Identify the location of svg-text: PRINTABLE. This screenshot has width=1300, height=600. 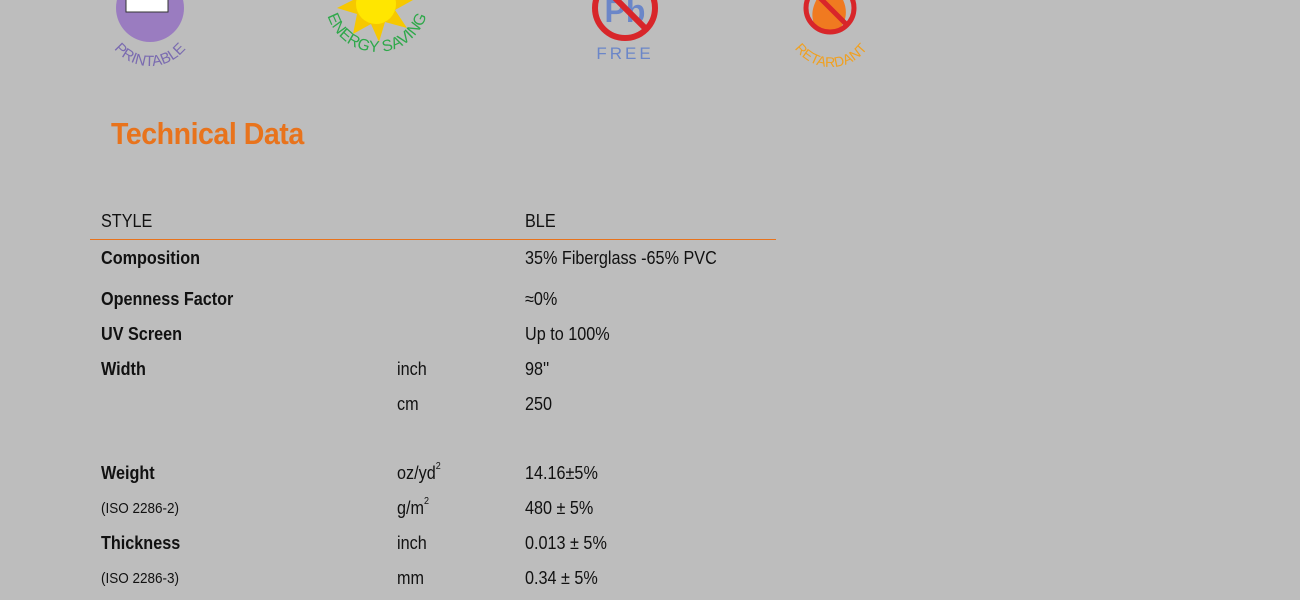
(150, 55).